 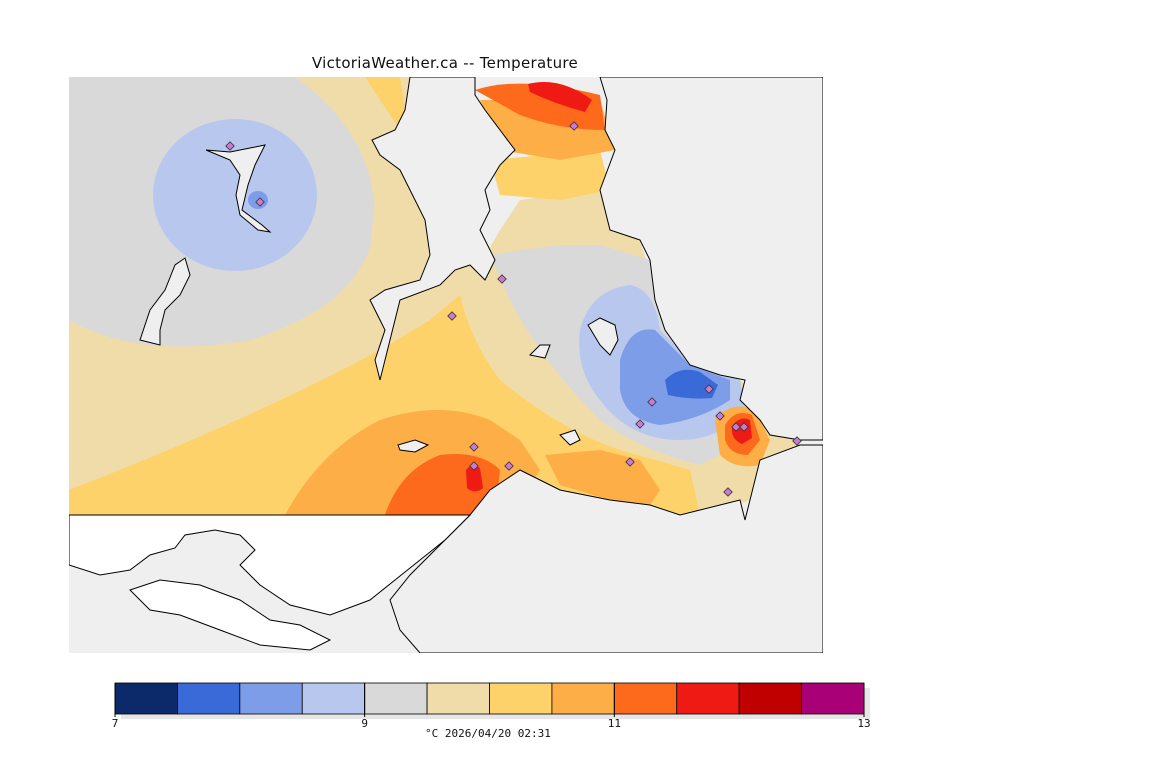 What do you see at coordinates (413, 446) in the screenshot?
I see `lake-south` at bounding box center [413, 446].